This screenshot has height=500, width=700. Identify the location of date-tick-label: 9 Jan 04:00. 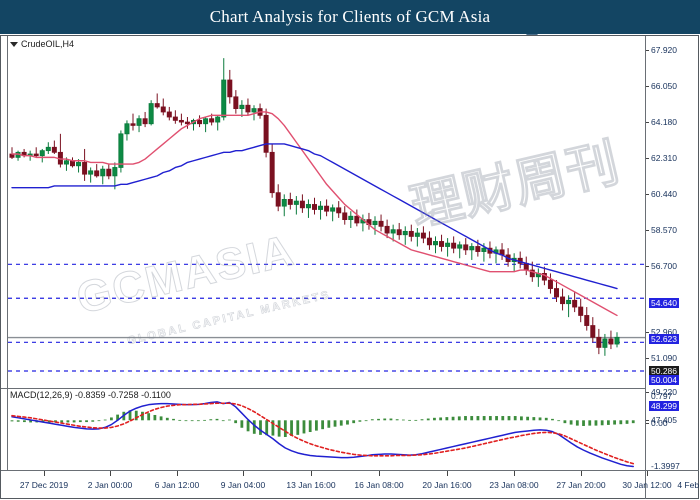
(243, 485).